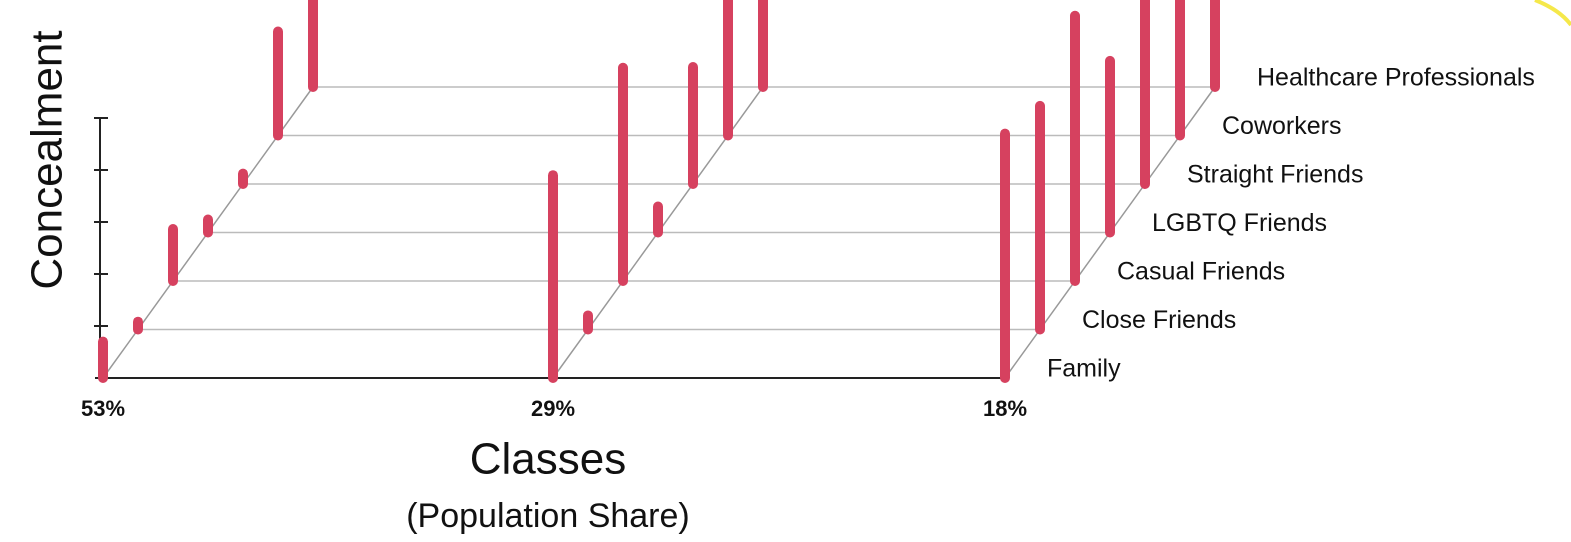  I want to click on row-label: Straight Friends, so click(1275, 175).